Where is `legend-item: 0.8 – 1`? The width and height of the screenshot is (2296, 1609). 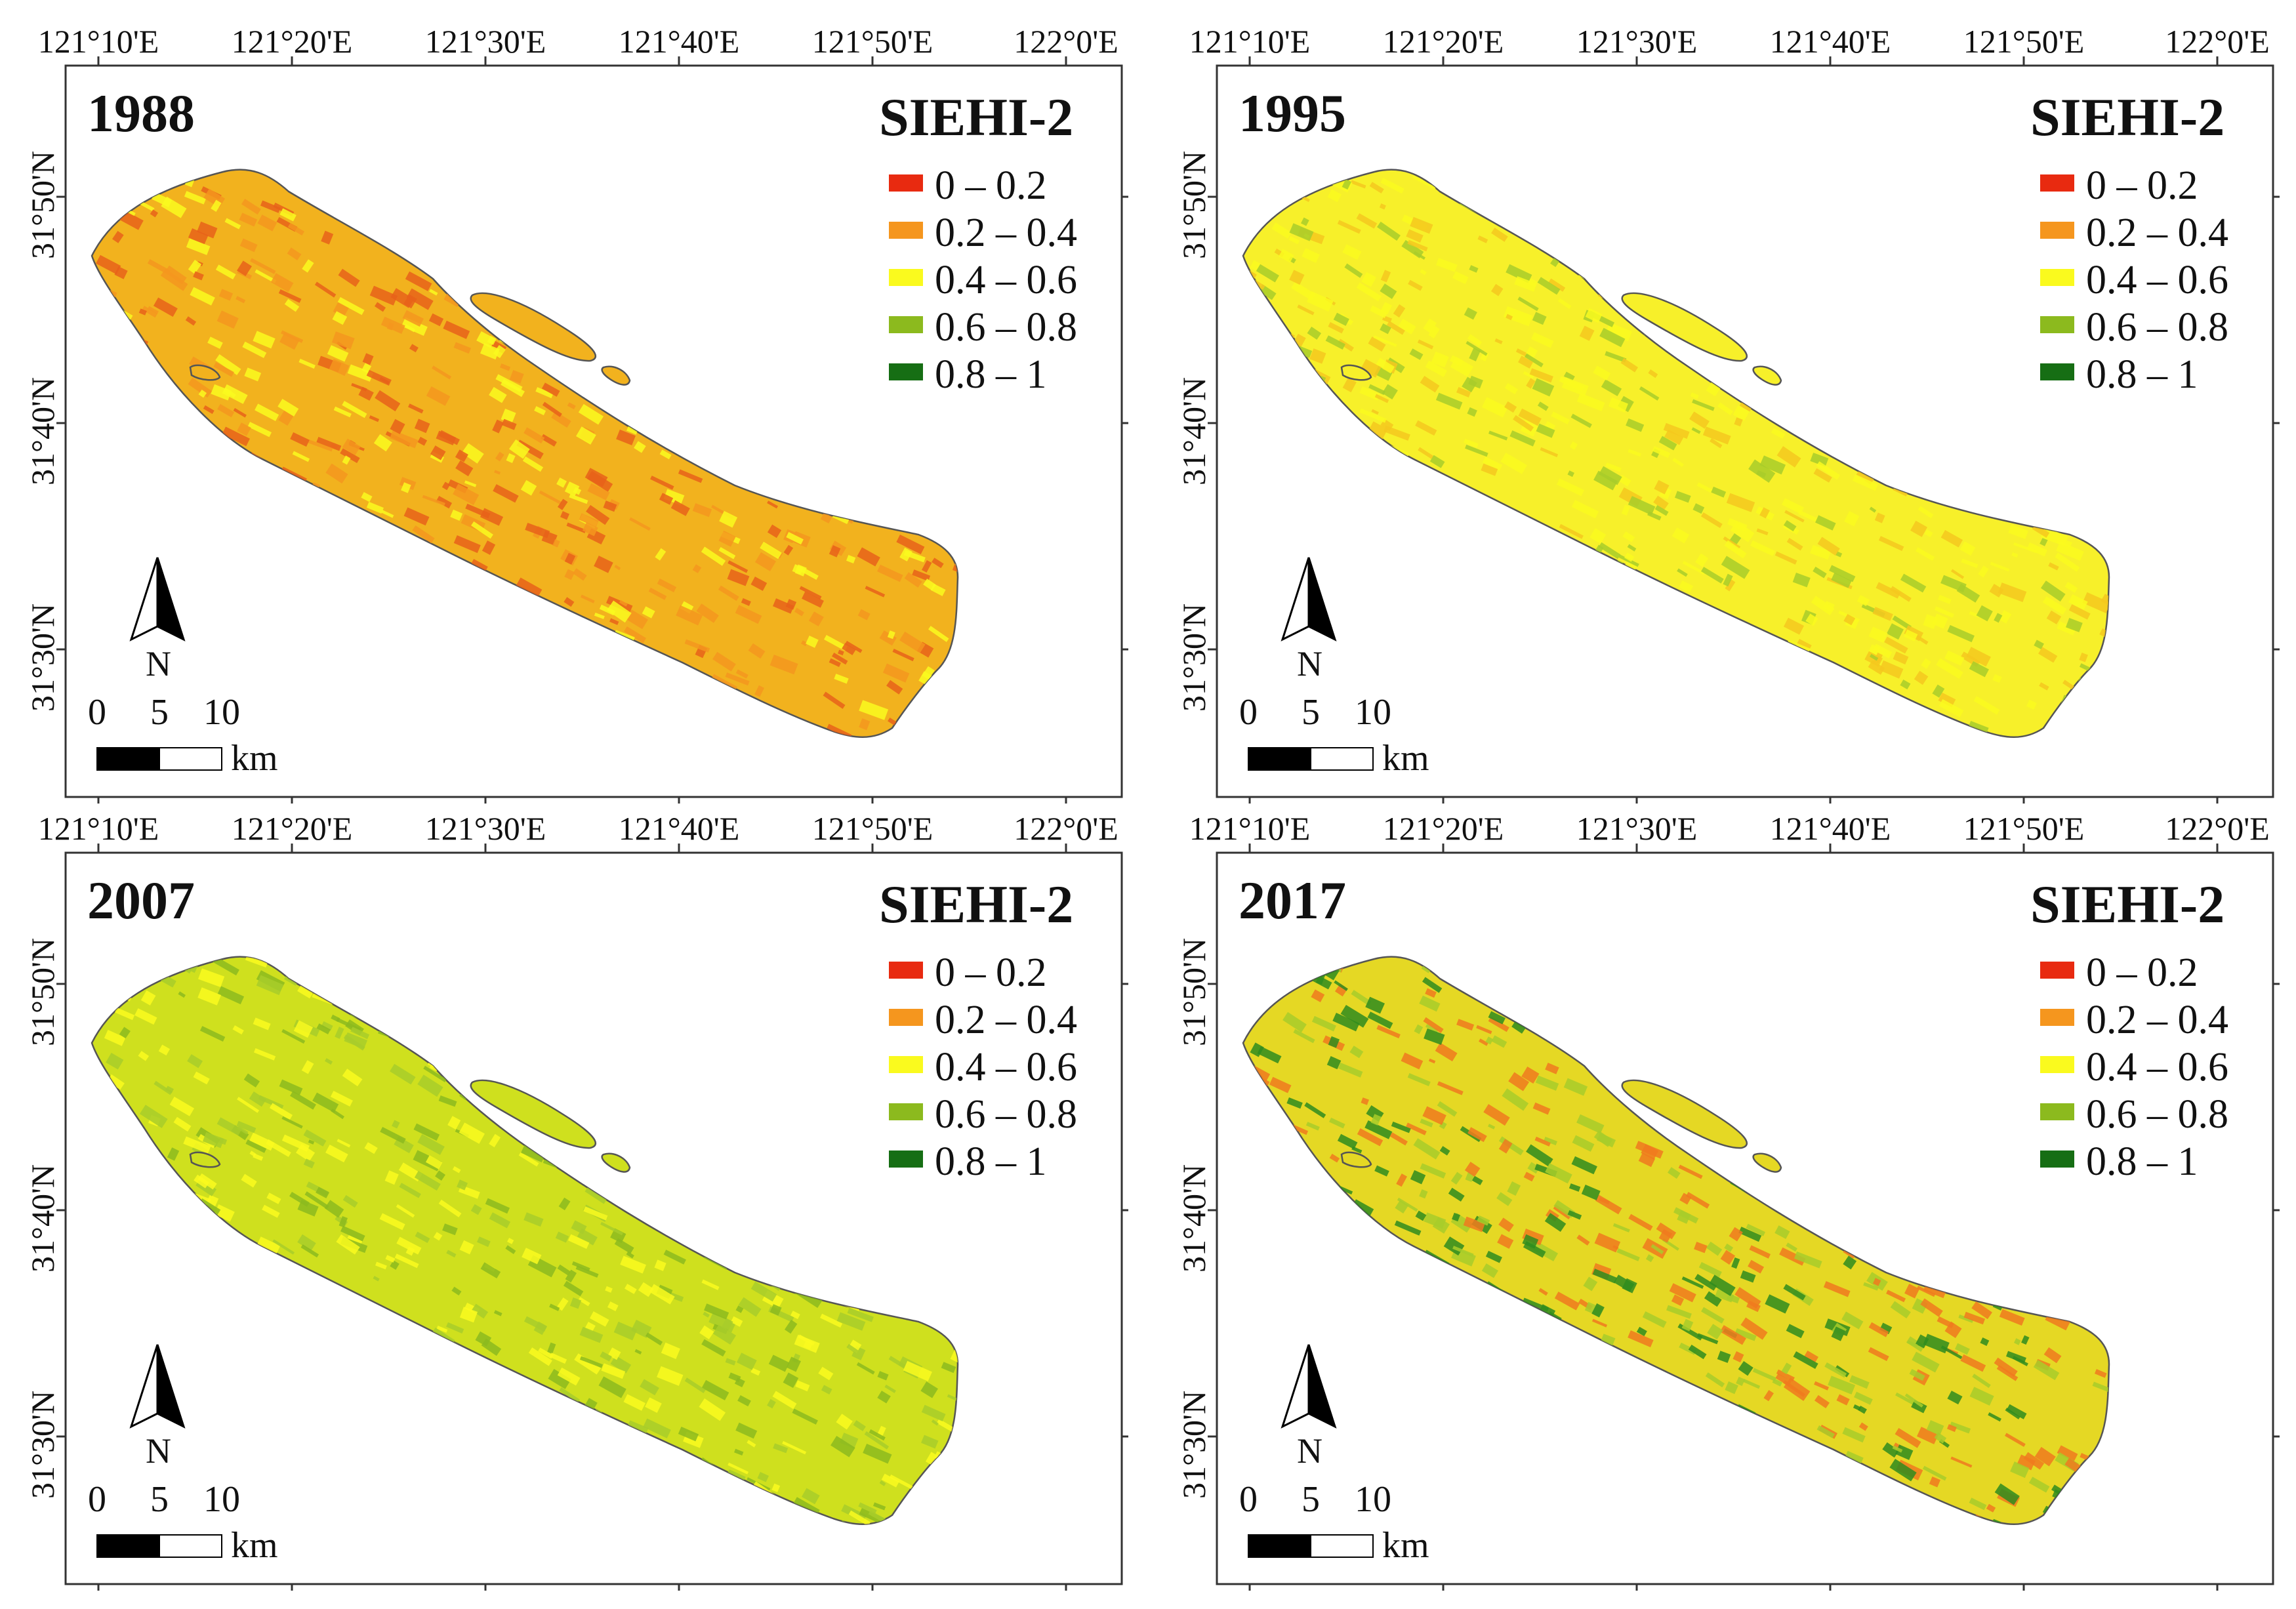
legend-item: 0.8 – 1 is located at coordinates (1001, 1160).